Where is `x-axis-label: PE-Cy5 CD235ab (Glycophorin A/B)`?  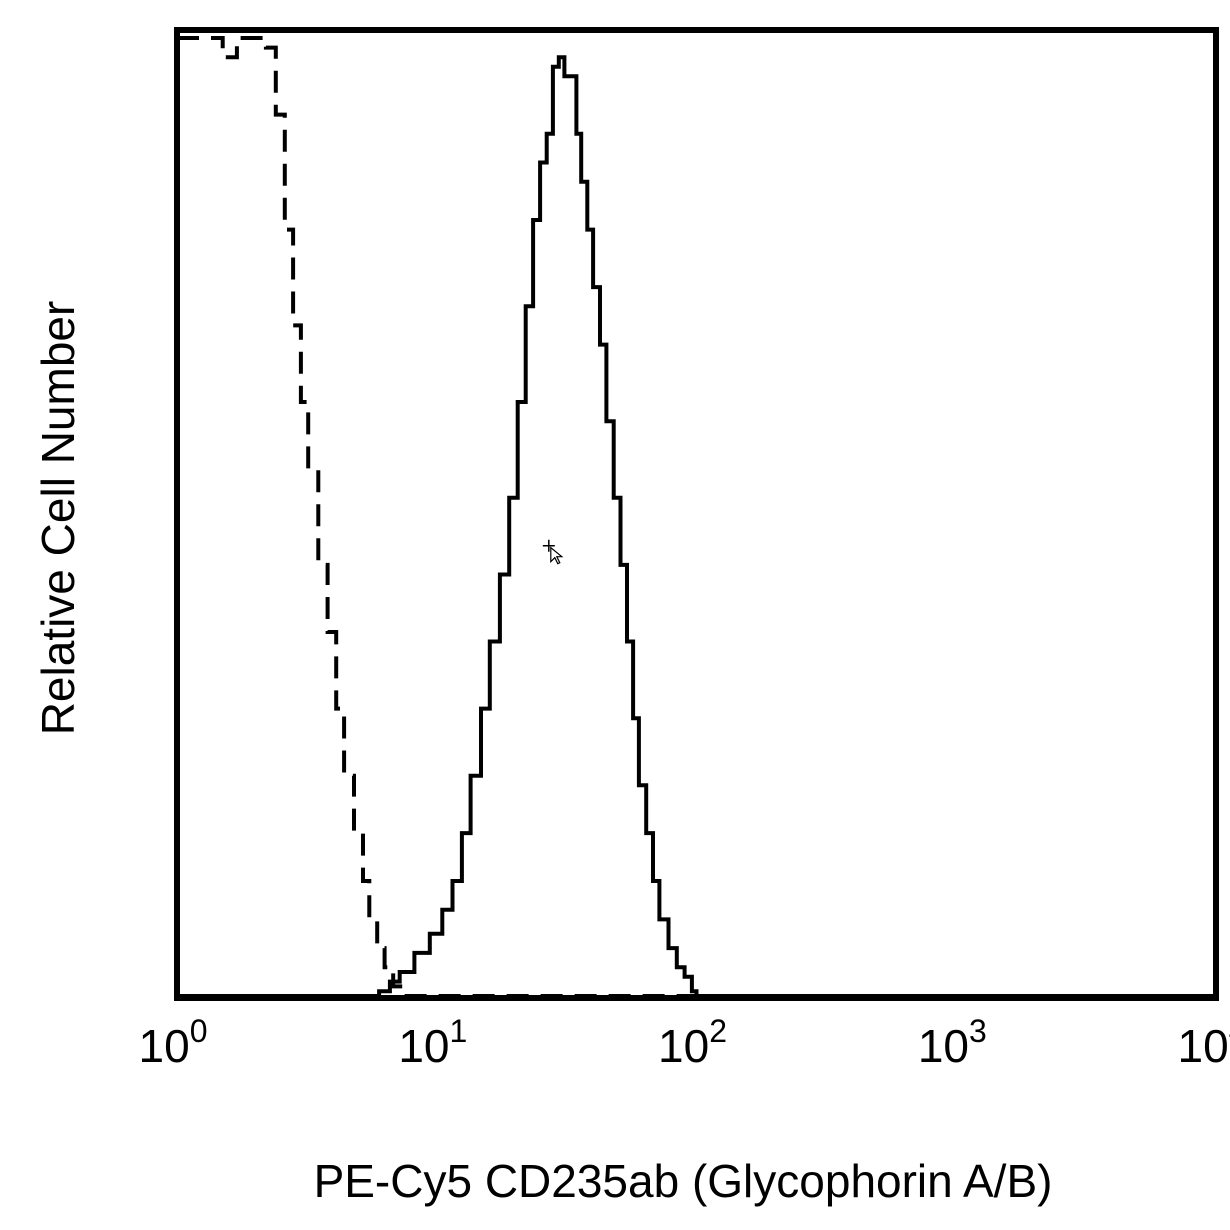 x-axis-label: PE-Cy5 CD235ab (Glycophorin A/B) is located at coordinates (683, 1181).